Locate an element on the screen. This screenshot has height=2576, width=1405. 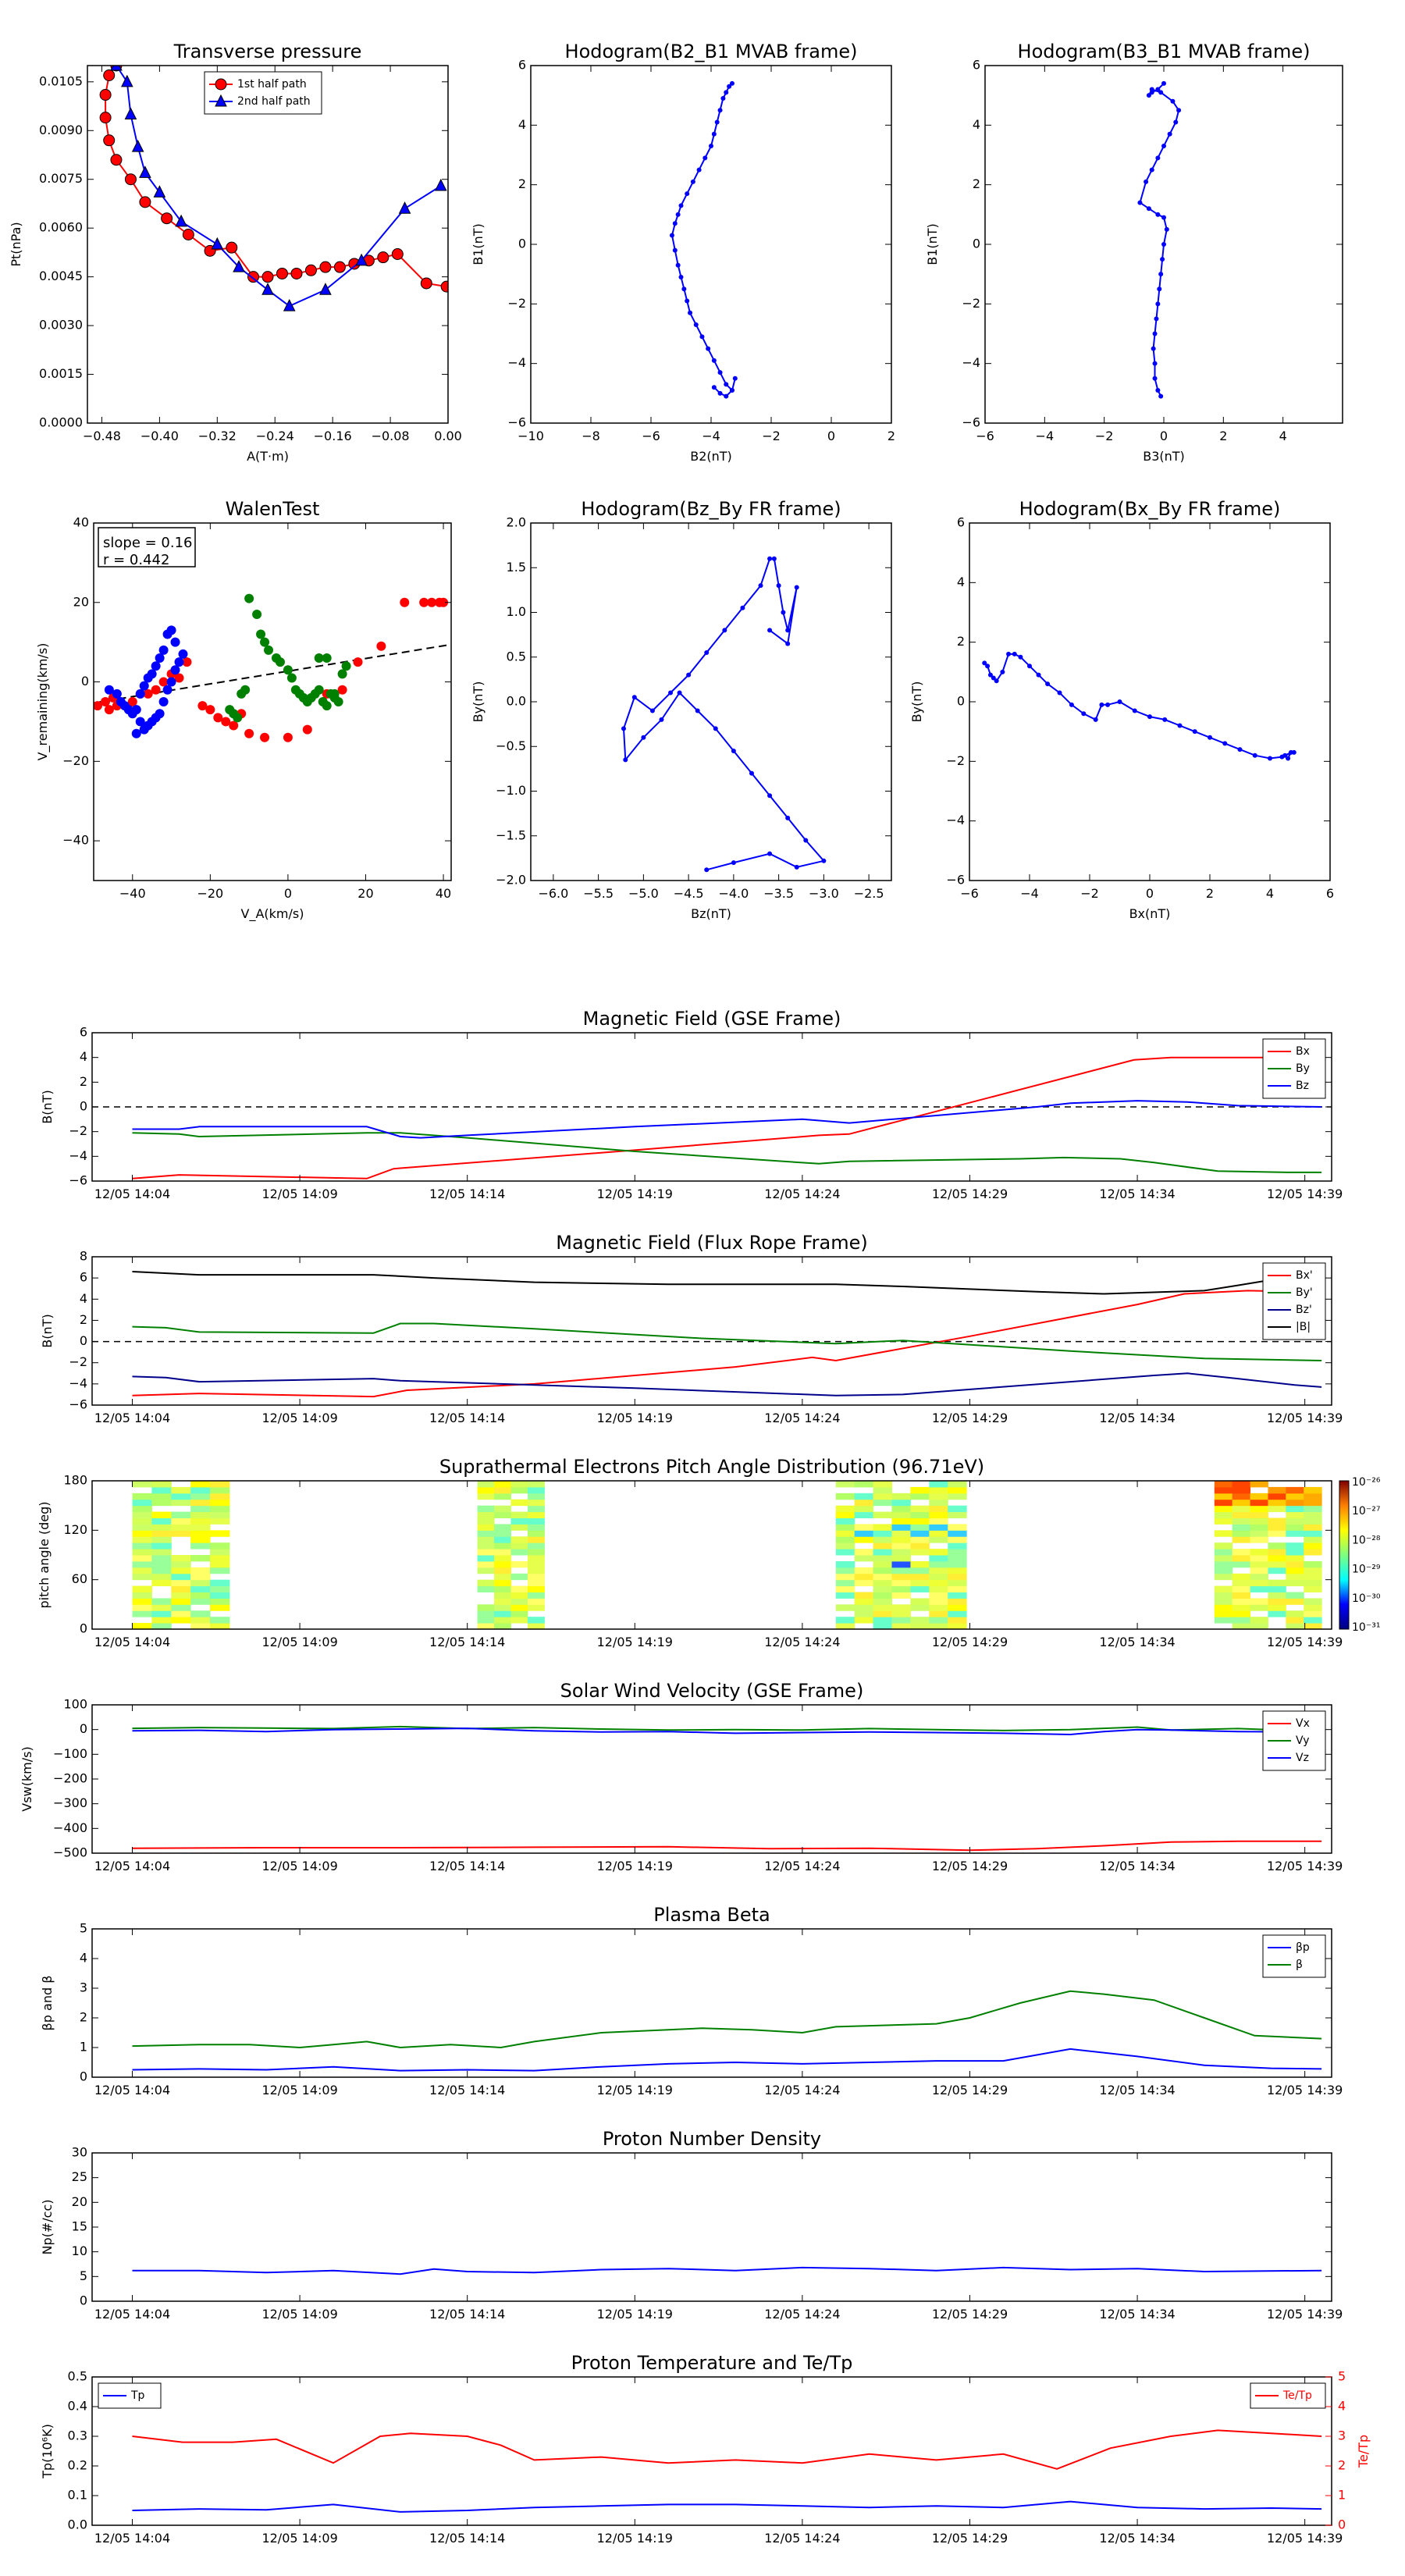
colorbar-label: 10⁻²⁶ is located at coordinates (1366, 1482).